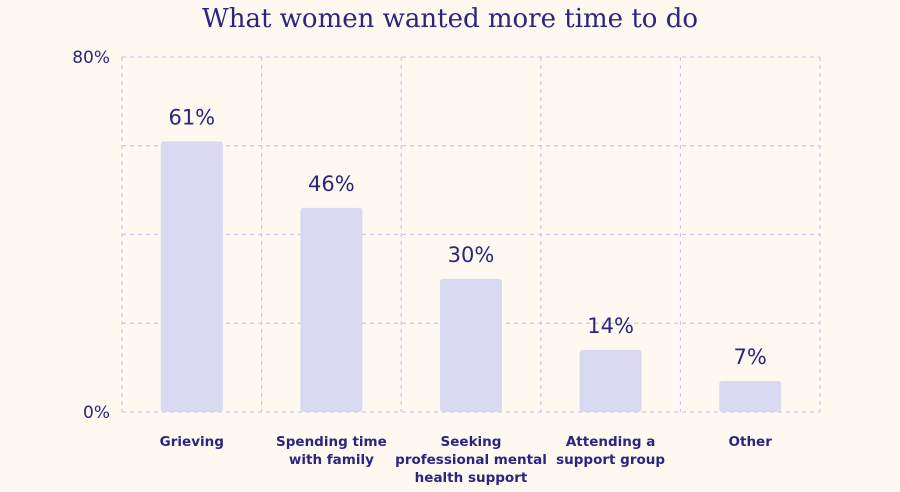 Image resolution: width=900 pixels, height=492 pixels. What do you see at coordinates (331, 460) in the screenshot?
I see `category-label-line: with family` at bounding box center [331, 460].